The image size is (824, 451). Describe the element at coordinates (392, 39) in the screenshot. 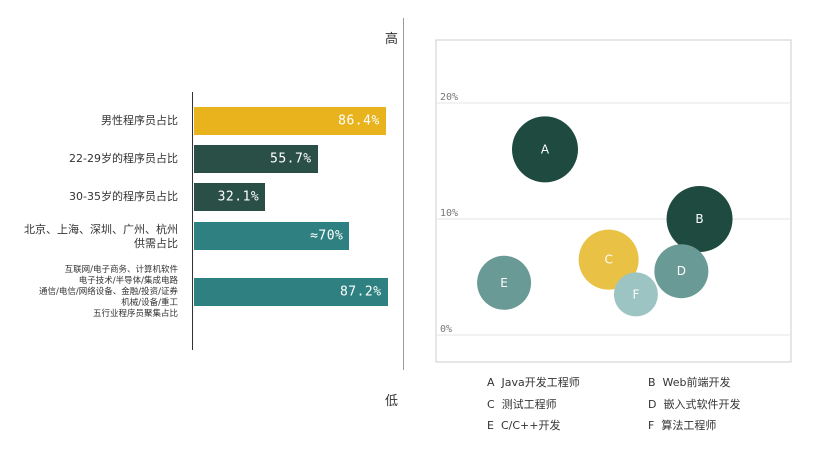

I see `scale-high-label: 高` at that location.